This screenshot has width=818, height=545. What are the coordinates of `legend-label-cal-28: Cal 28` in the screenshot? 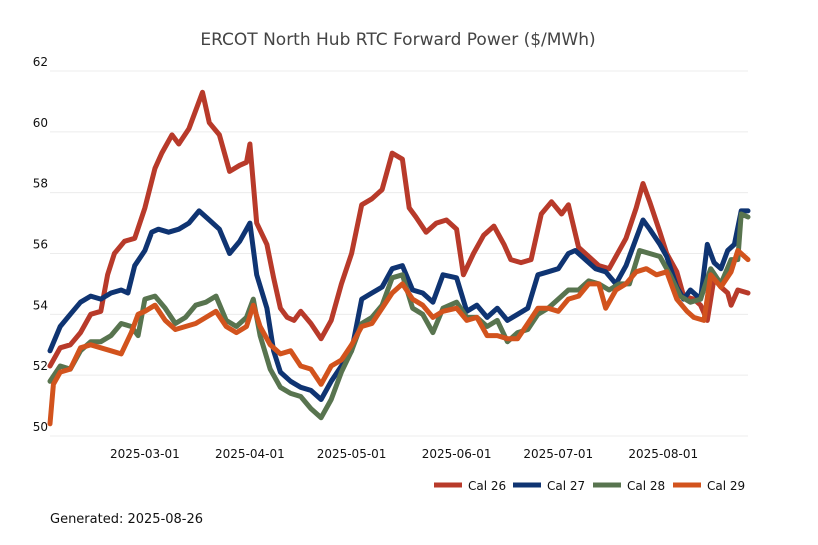 It's located at (646, 486).